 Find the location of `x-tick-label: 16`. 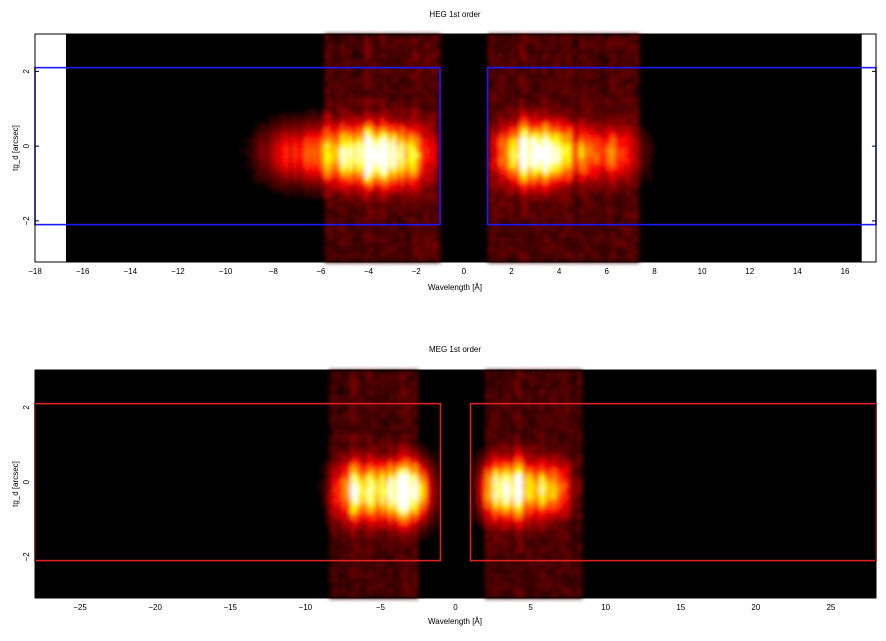

x-tick-label: 16 is located at coordinates (845, 271).